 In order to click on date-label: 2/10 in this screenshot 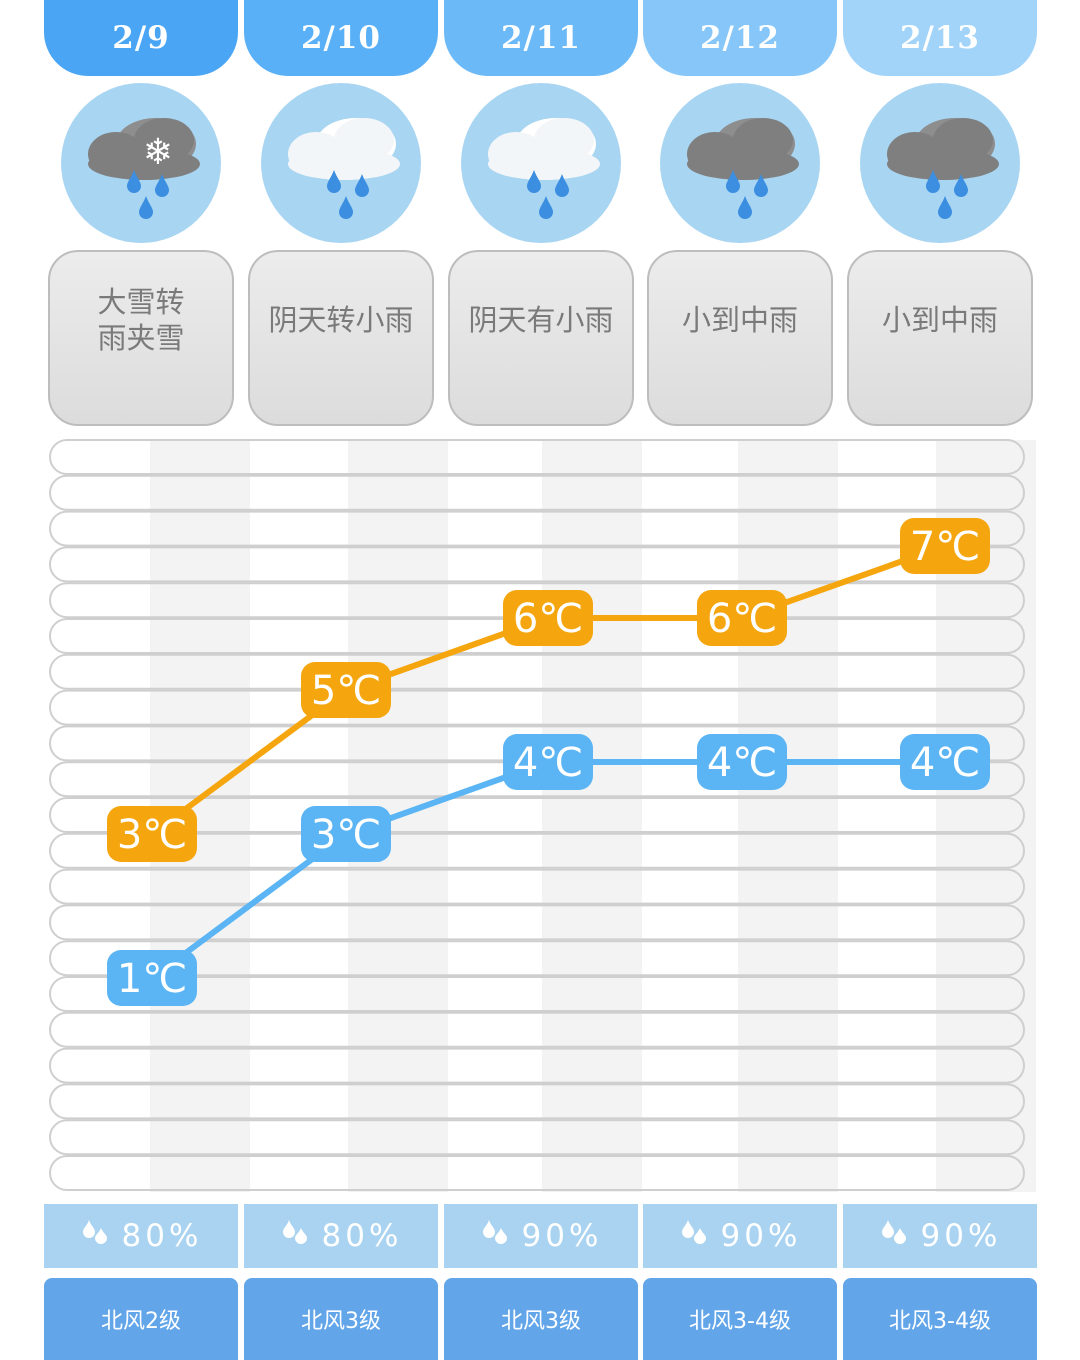, I will do `click(341, 38)`.